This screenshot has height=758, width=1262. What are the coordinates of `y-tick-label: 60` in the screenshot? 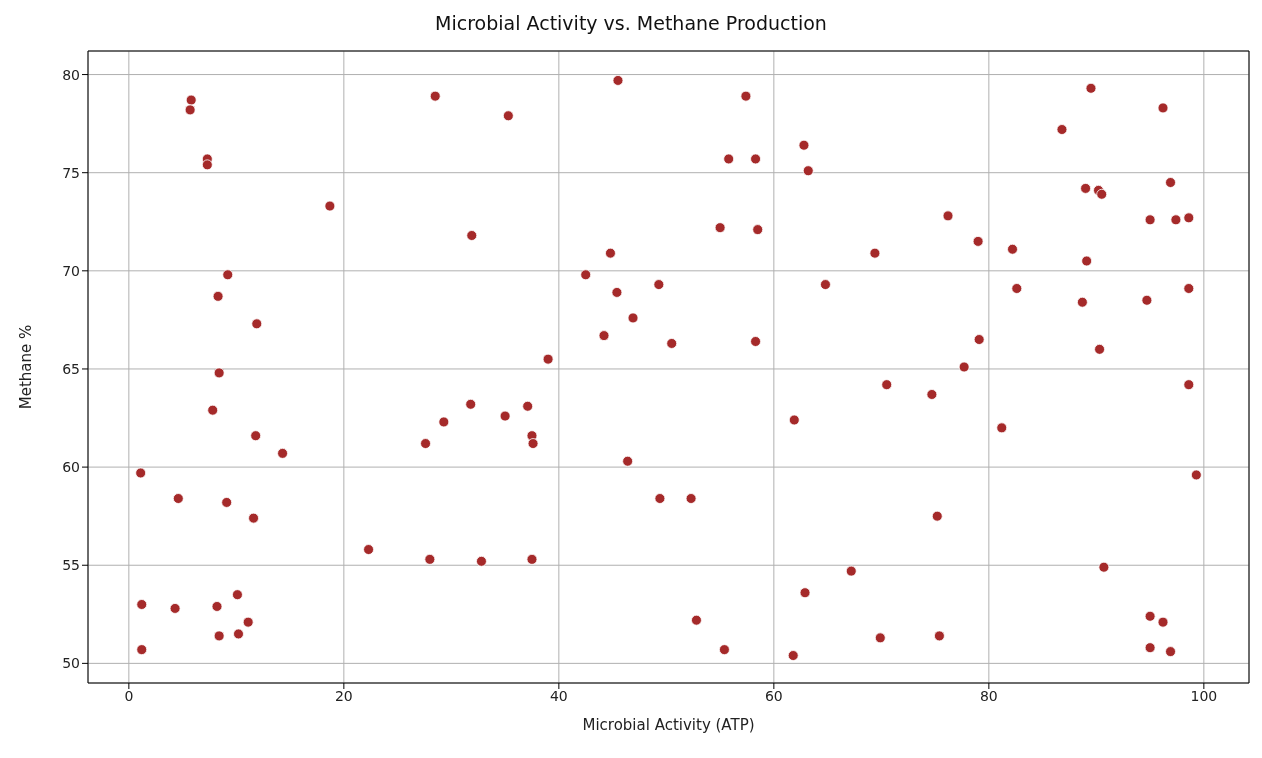 It's located at (71, 467).